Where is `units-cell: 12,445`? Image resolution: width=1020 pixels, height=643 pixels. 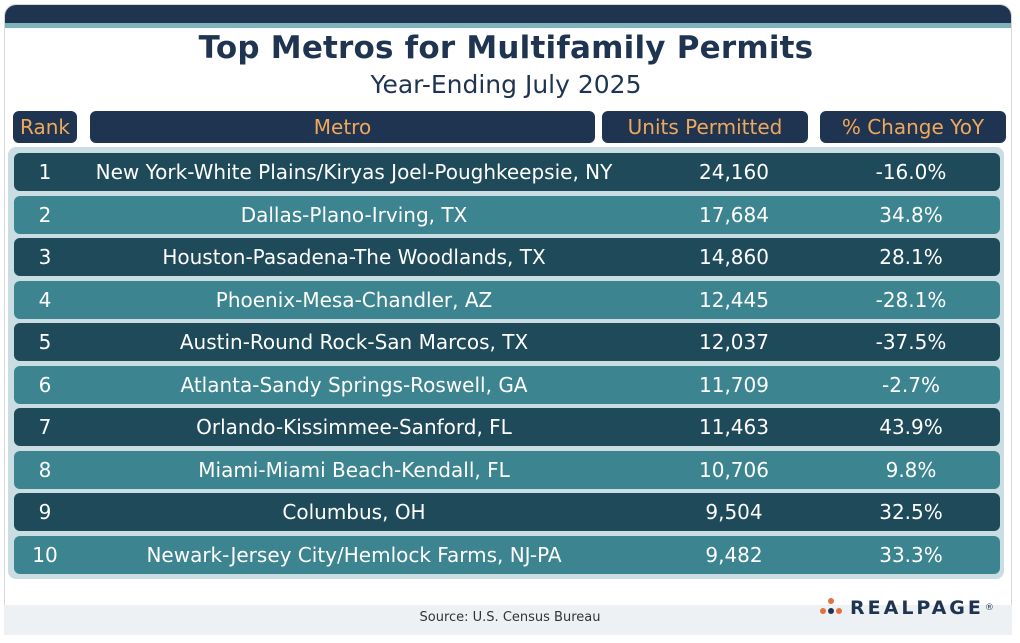
units-cell: 12,445 is located at coordinates (734, 299).